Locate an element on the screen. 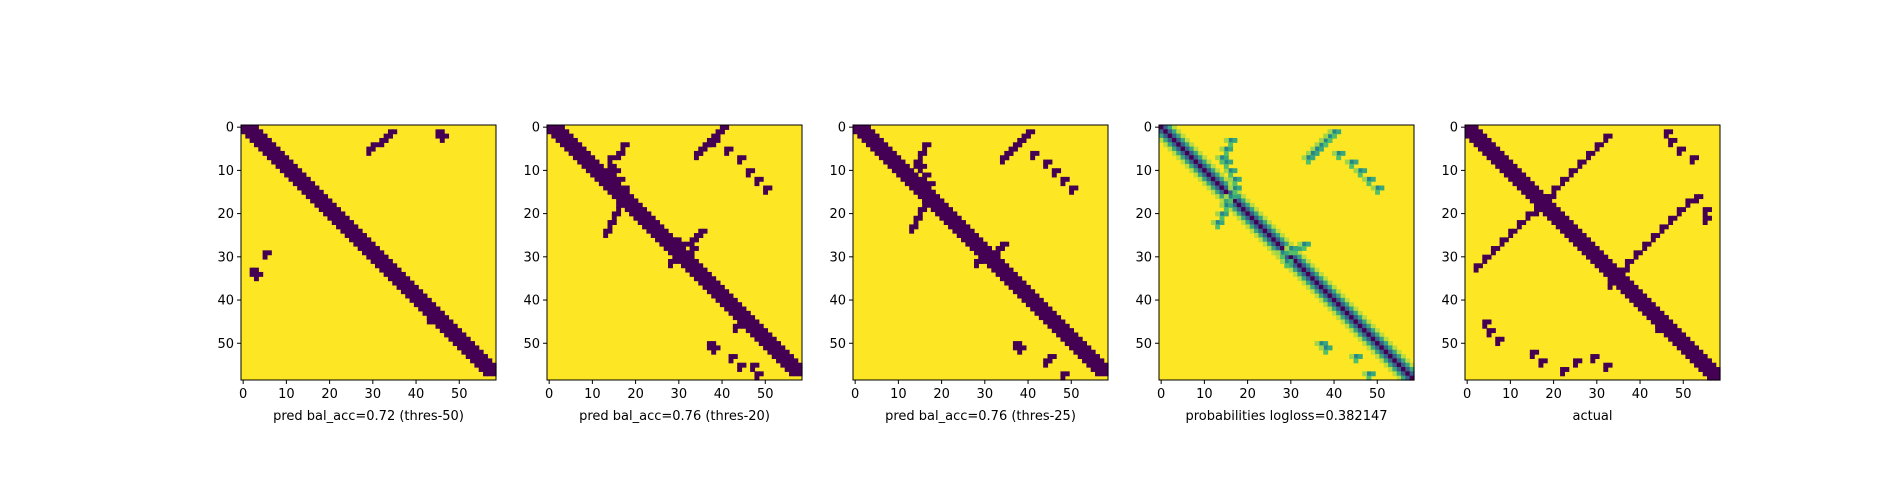  y-tick-label: 50 is located at coordinates (1143, 344).